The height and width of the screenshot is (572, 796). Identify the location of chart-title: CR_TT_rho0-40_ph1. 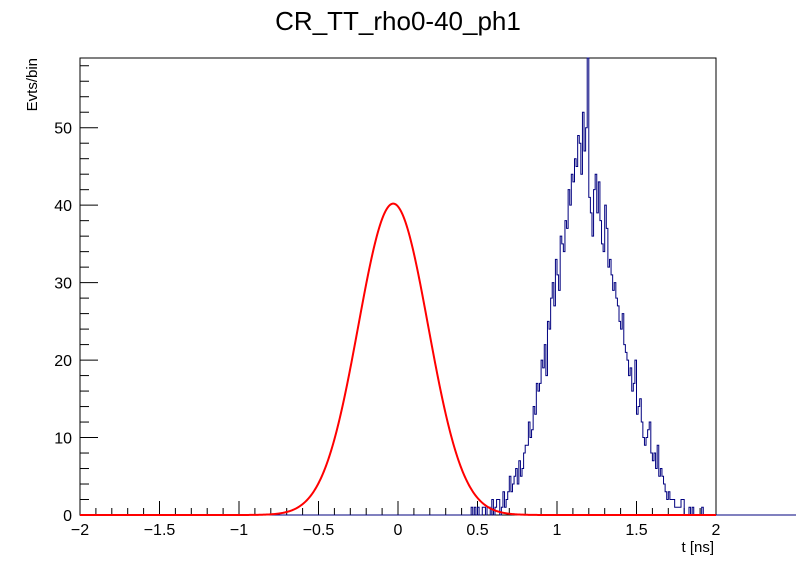
(398, 21).